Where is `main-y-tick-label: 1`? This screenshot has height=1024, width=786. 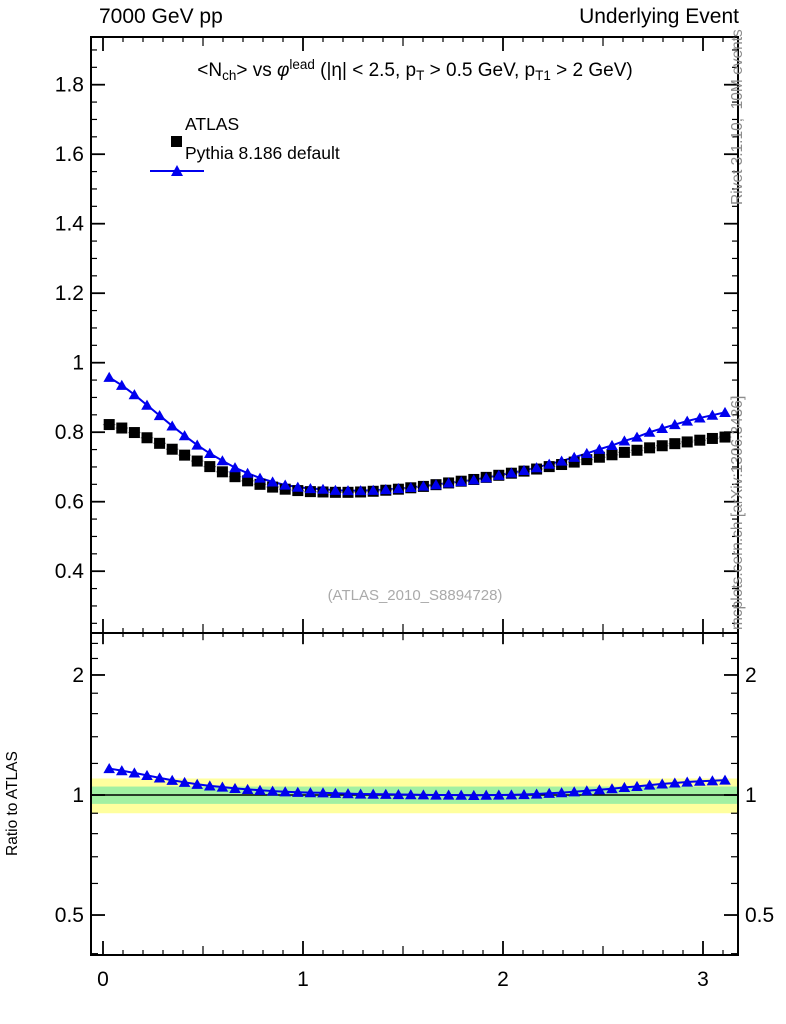 main-y-tick-label: 1 is located at coordinates (78, 363).